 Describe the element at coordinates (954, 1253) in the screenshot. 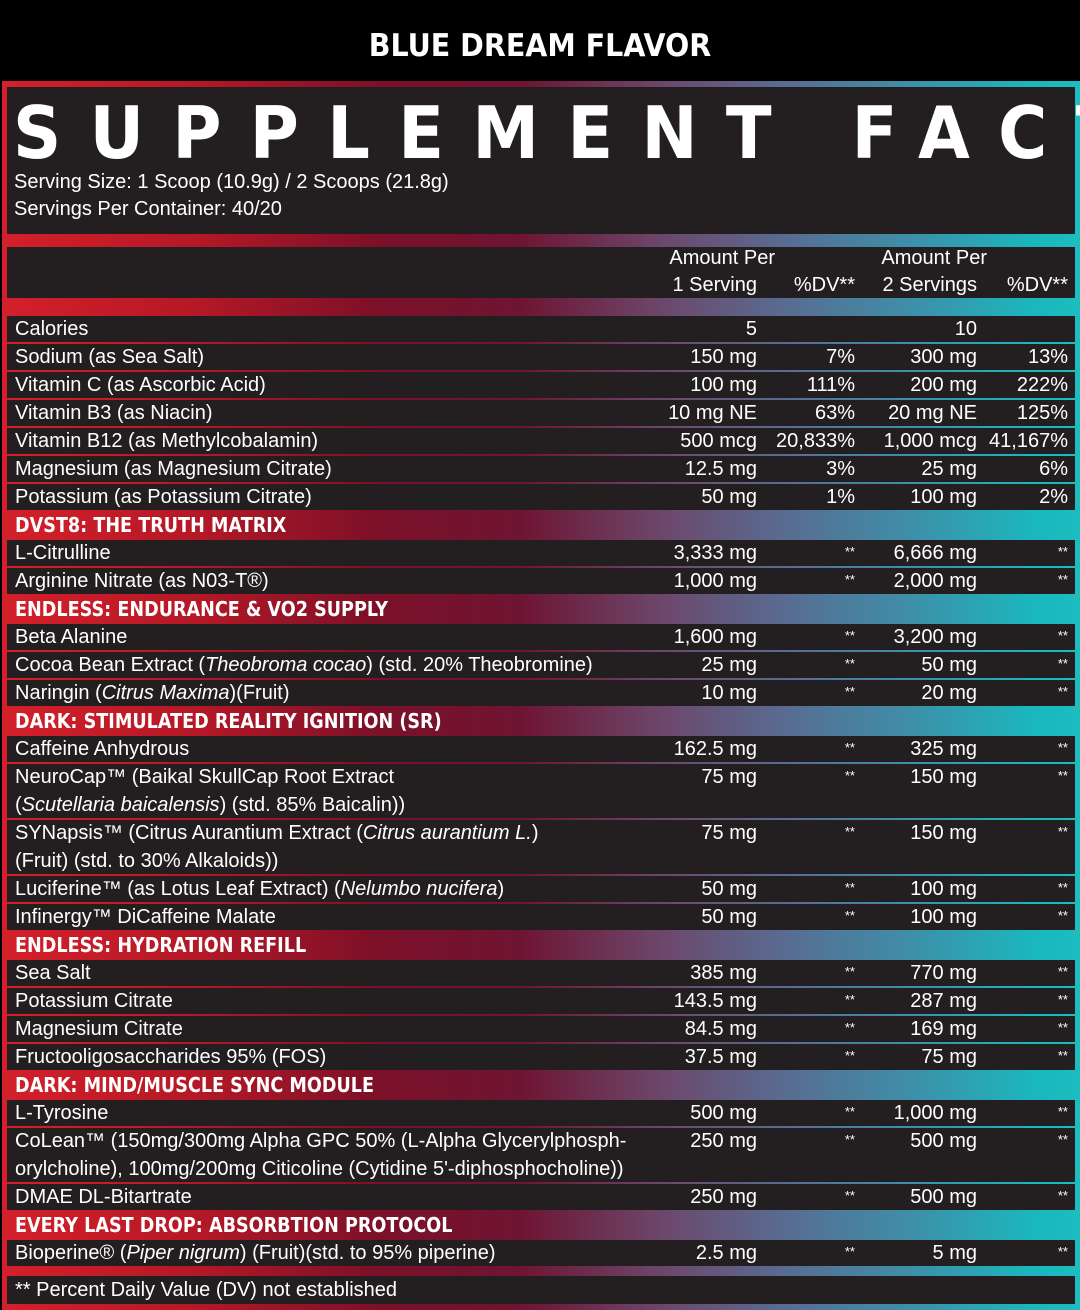

I see `amount-2-servings: 5 mg` at that location.